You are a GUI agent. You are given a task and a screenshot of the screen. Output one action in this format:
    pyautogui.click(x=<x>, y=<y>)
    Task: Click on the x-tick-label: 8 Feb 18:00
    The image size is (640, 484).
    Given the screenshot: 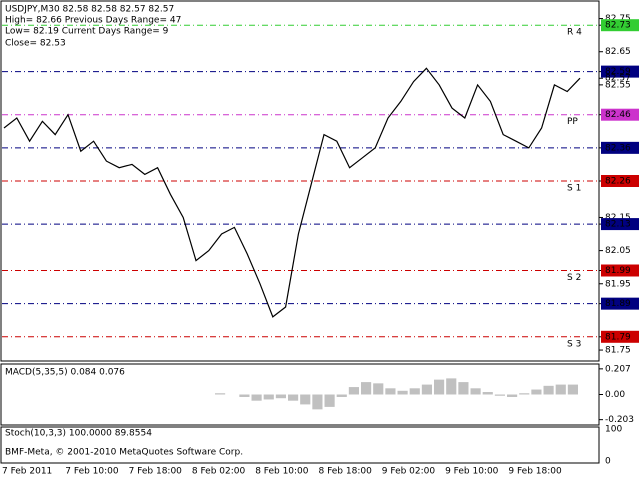 What is the action you would take?
    pyautogui.click(x=346, y=472)
    